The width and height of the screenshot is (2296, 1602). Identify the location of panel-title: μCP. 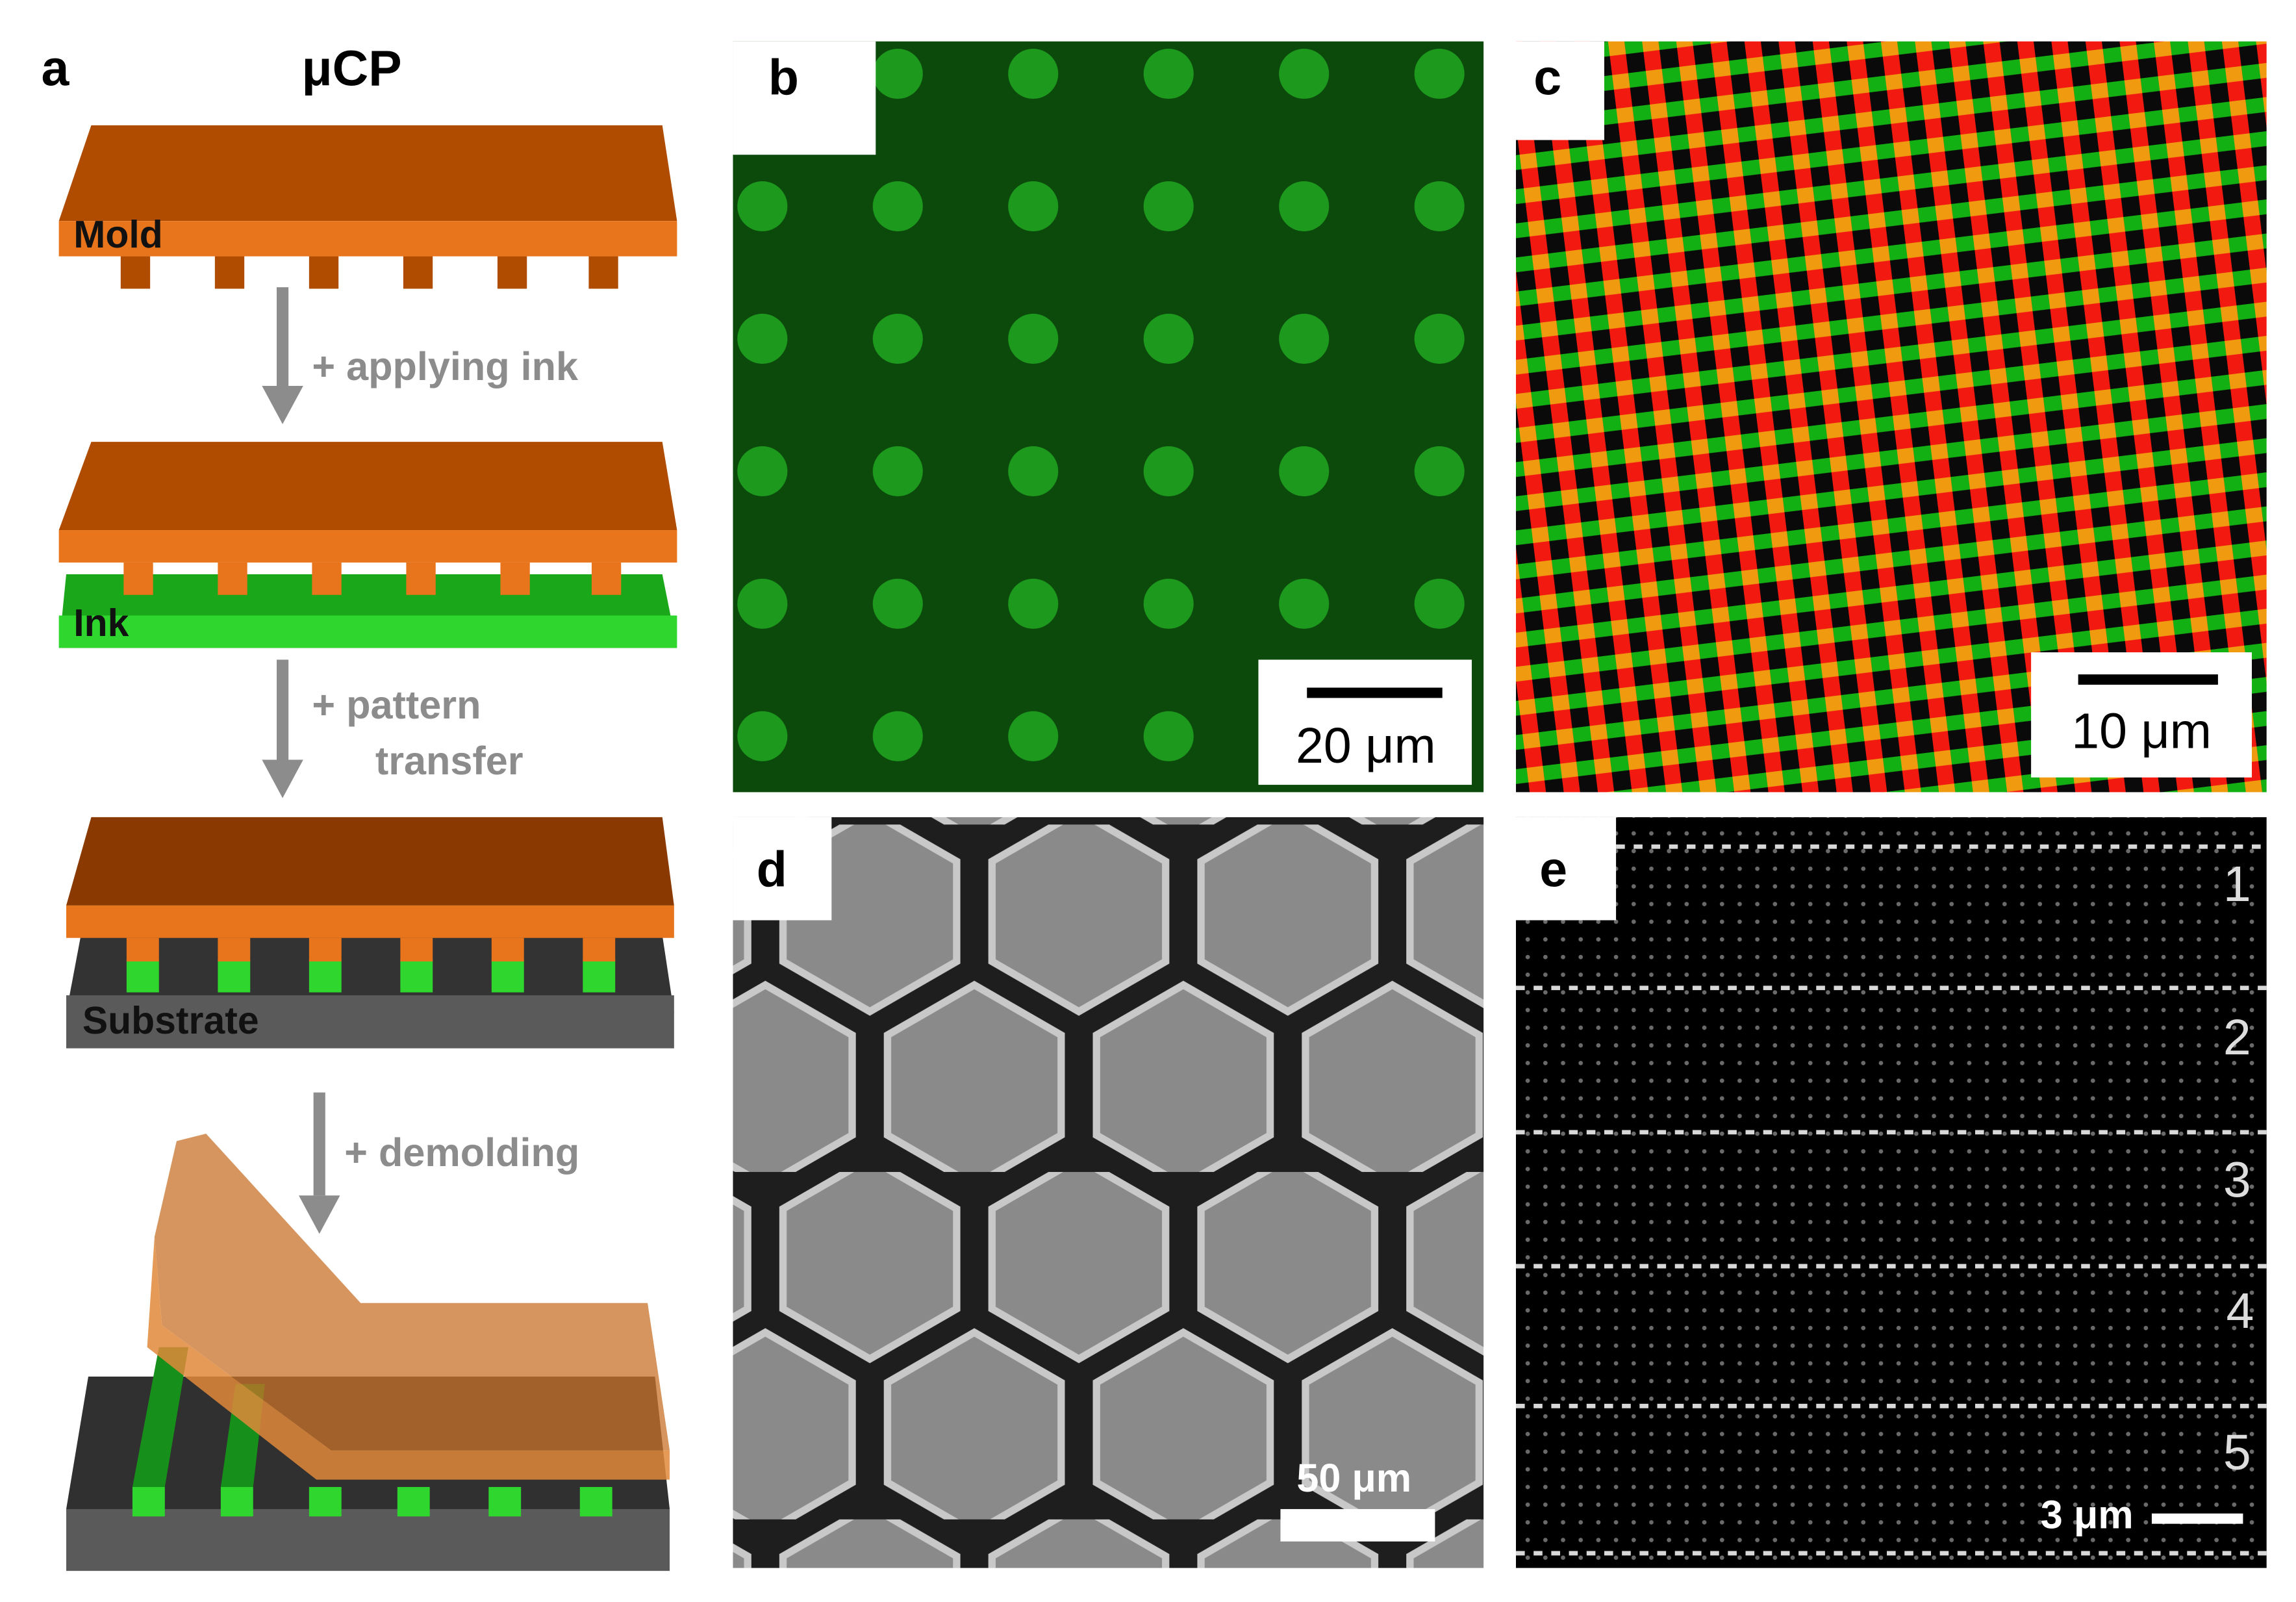
(352, 69).